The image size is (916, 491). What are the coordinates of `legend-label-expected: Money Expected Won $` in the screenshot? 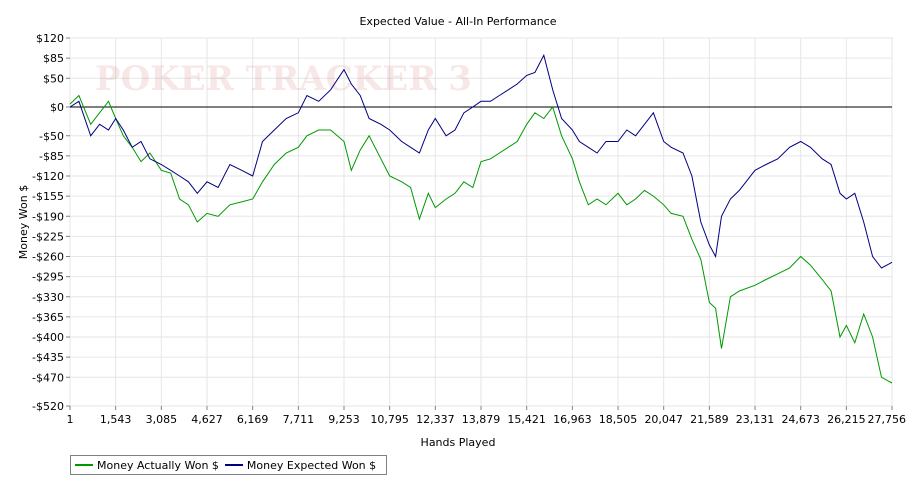 It's located at (311, 465).